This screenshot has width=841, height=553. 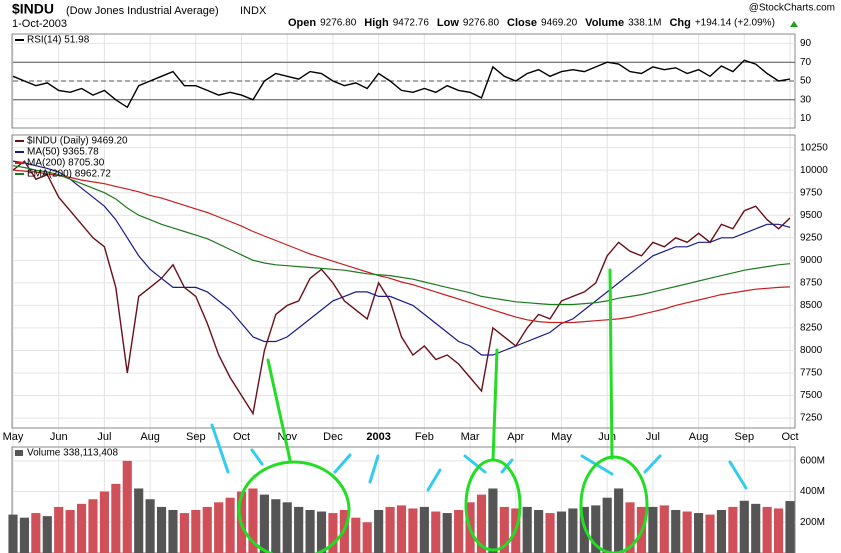 What do you see at coordinates (77, 141) in the screenshot?
I see `legend-label: $INDU (Daily) 9469.20` at bounding box center [77, 141].